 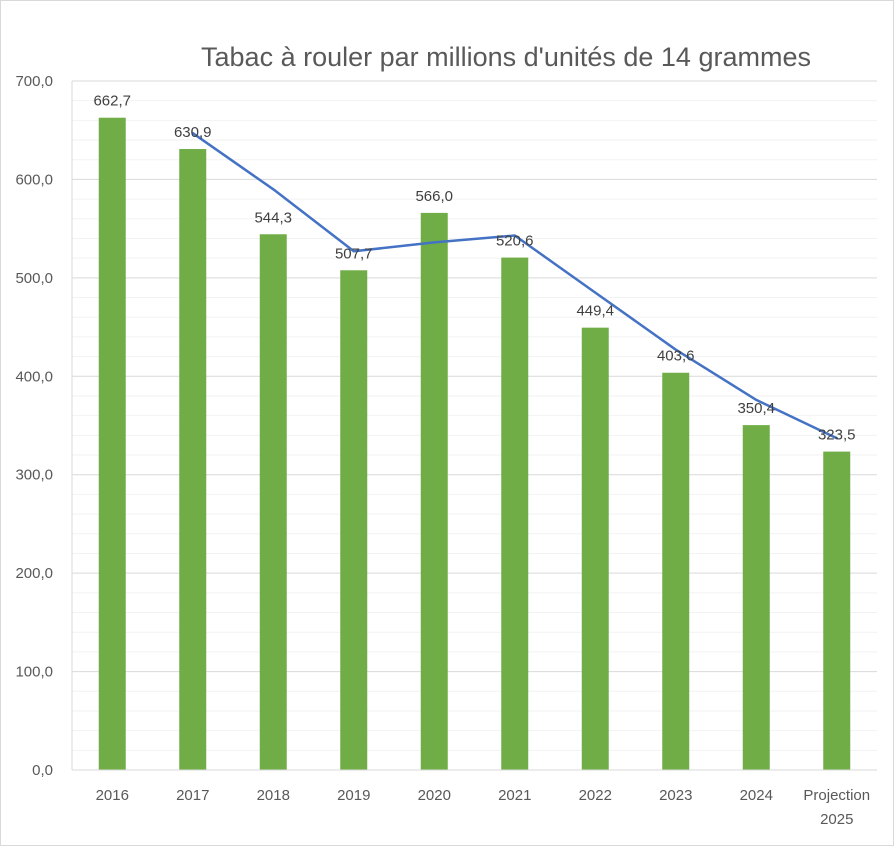 What do you see at coordinates (192, 795) in the screenshot?
I see `x-tick-label: 2017` at bounding box center [192, 795].